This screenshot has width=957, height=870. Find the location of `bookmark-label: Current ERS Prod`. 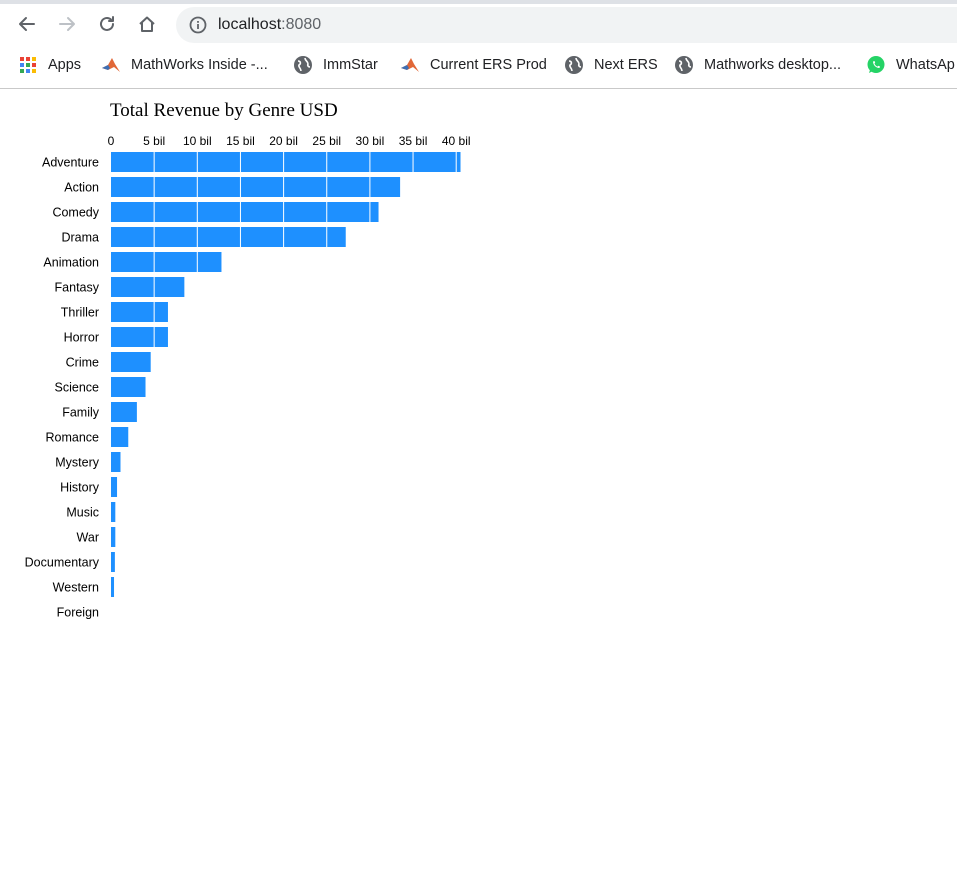

bookmark-label: Current ERS Prod is located at coordinates (488, 65).